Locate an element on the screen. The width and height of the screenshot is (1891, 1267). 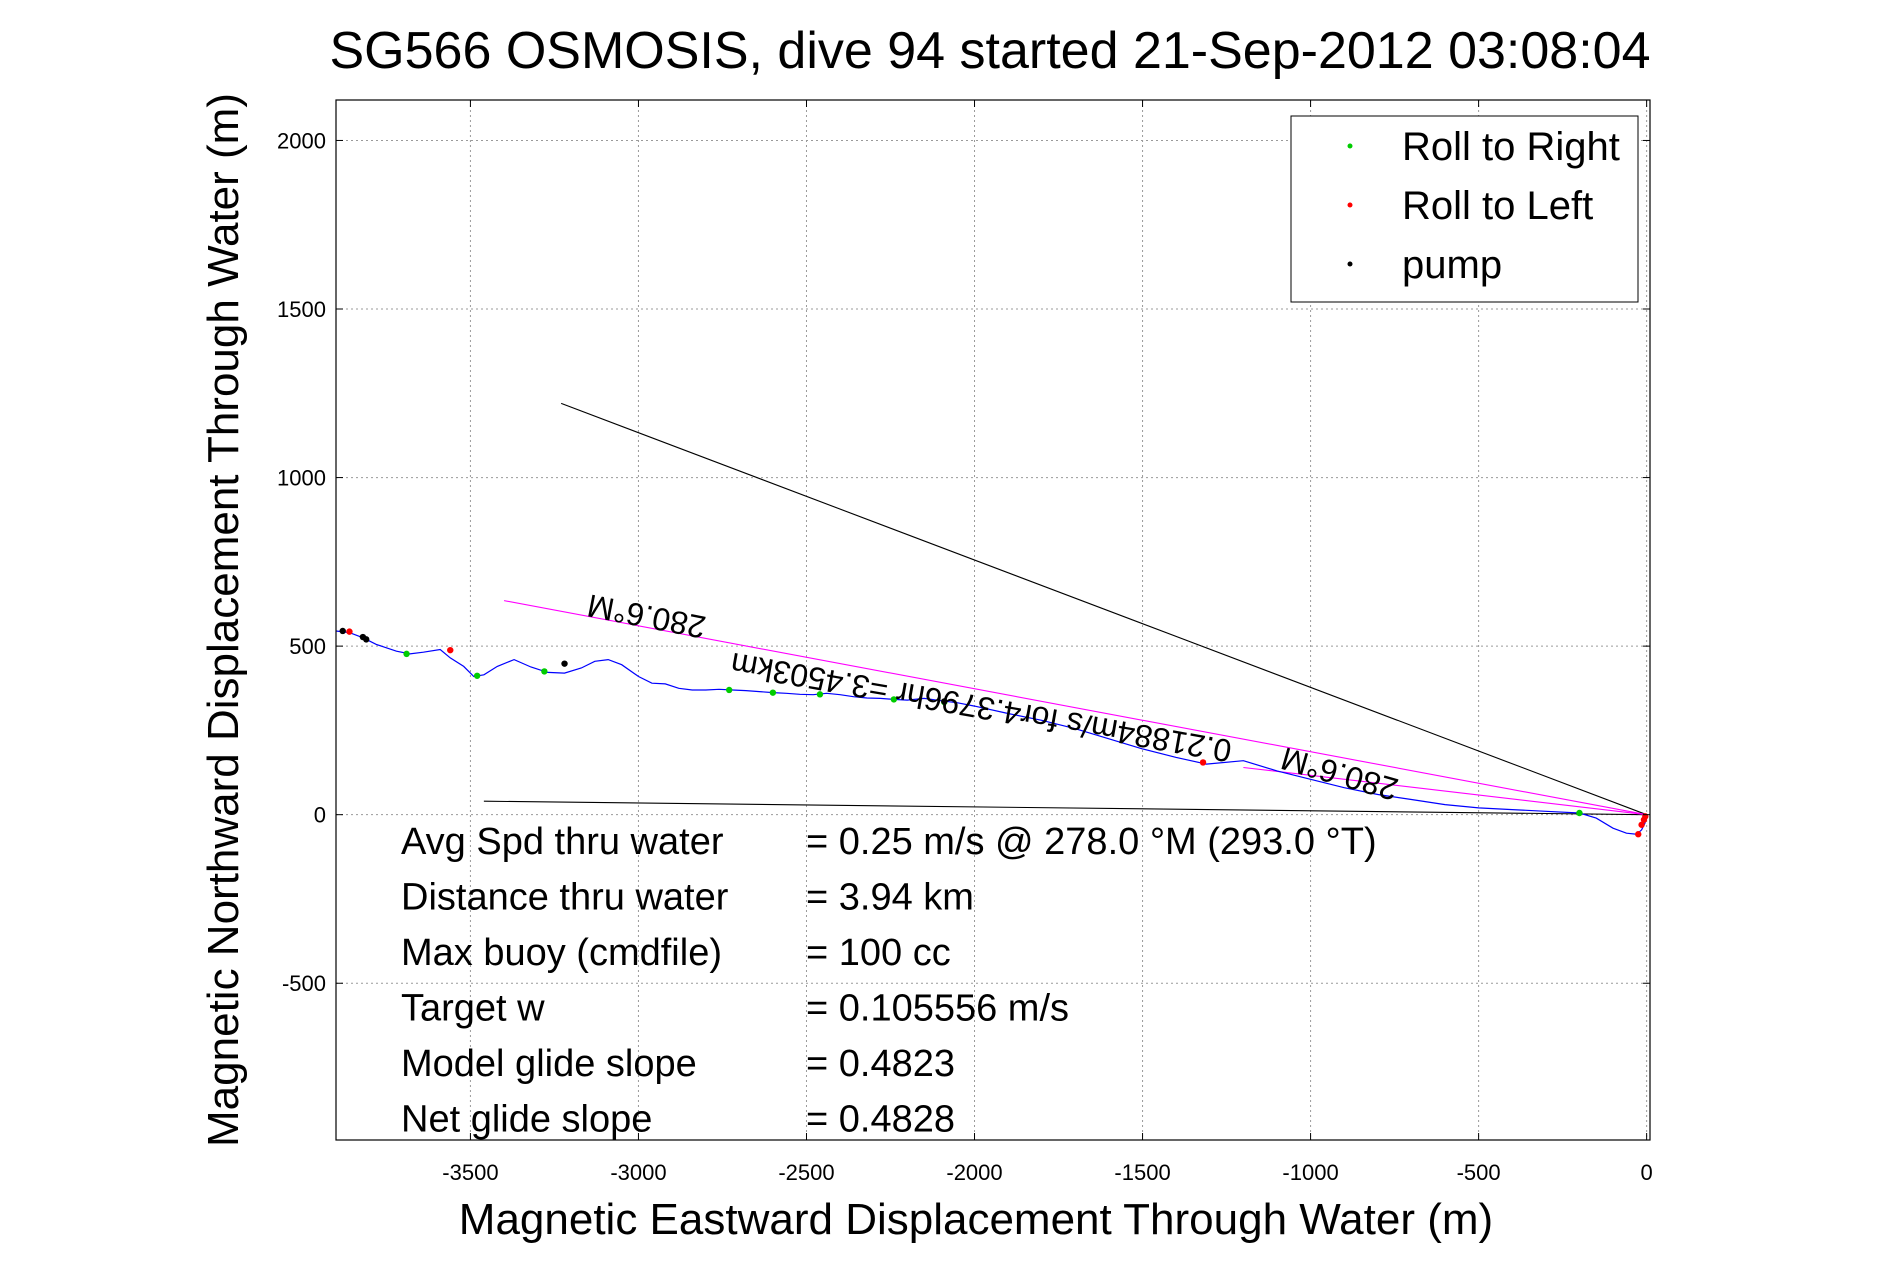
bearing-annotation: 0.21884m/s for4.3796hr =3.4503km is located at coordinates (981, 708).